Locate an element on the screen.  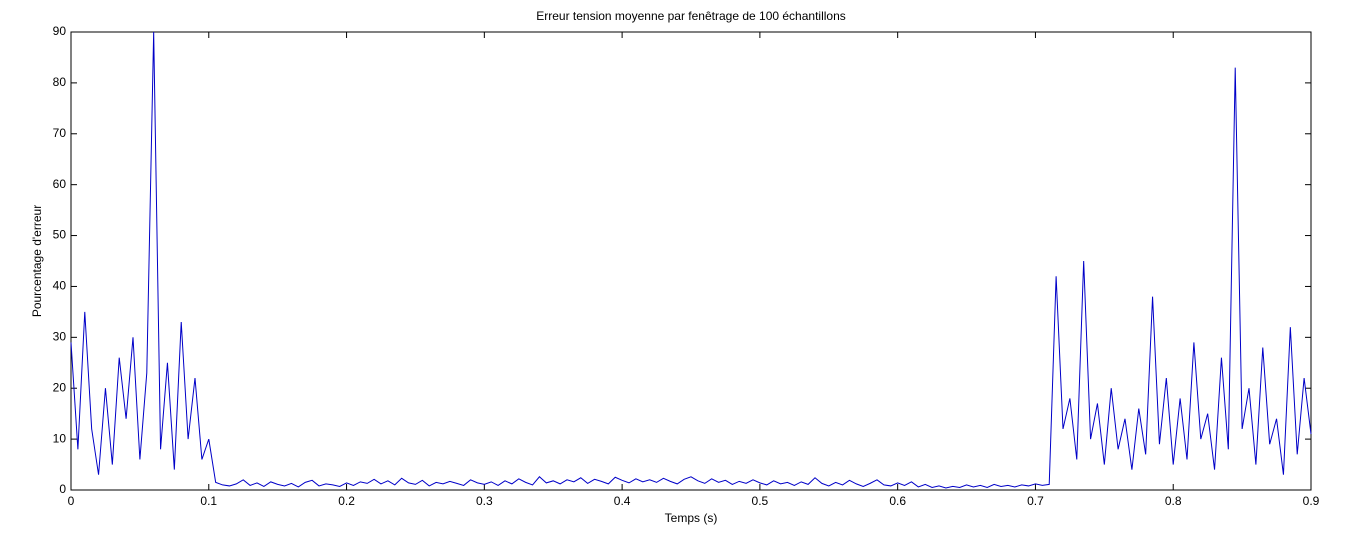
x-tick-label: 0.5 is located at coordinates (760, 501).